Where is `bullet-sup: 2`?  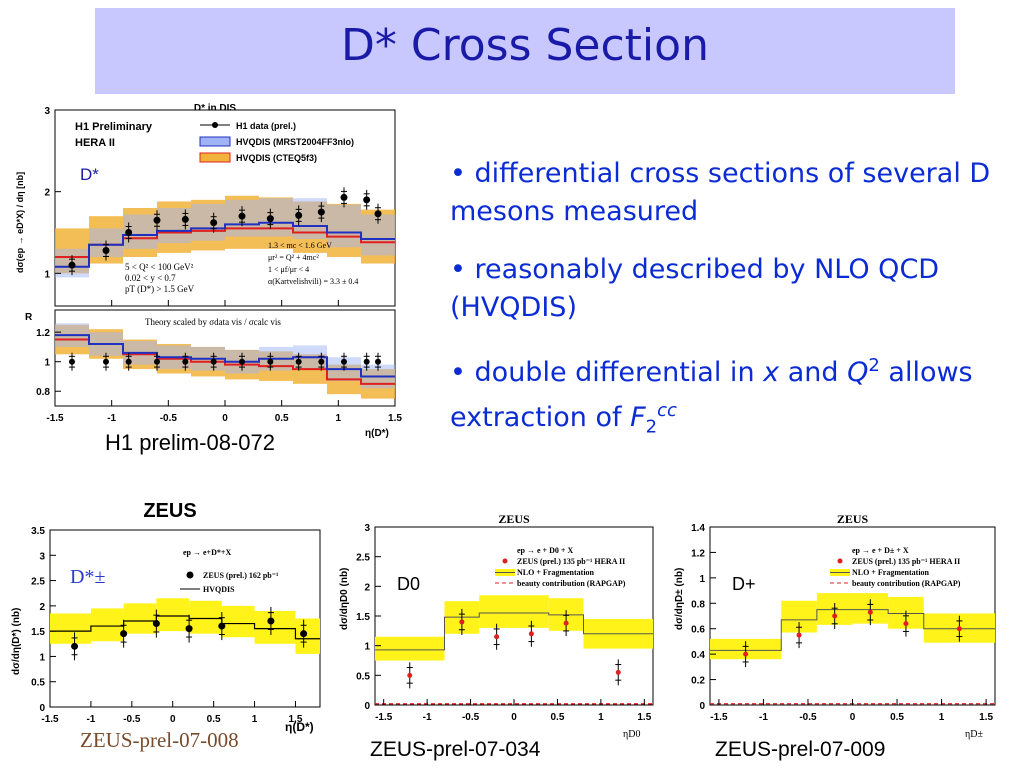
bullet-sup: 2 is located at coordinates (874, 365).